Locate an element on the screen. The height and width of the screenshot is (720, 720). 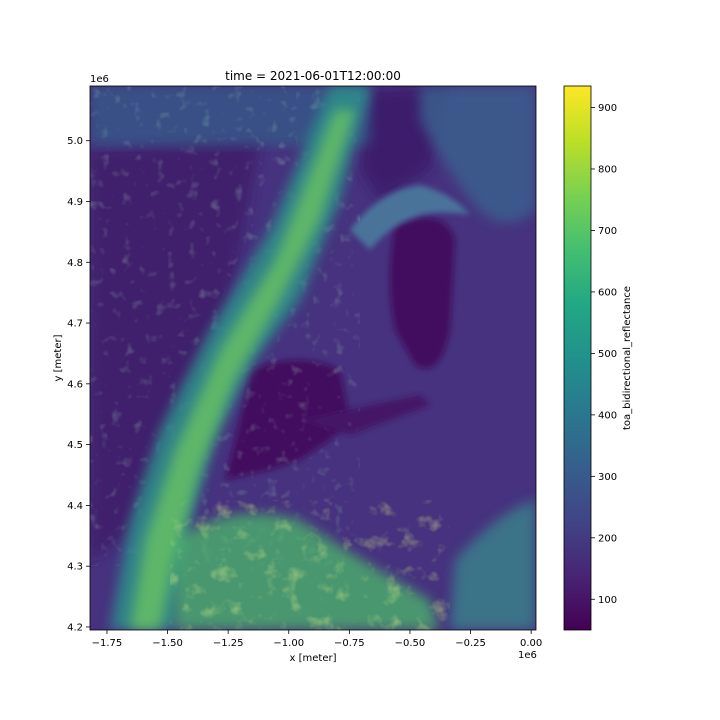
colorbar-tick-label: 600 is located at coordinates (607, 292).